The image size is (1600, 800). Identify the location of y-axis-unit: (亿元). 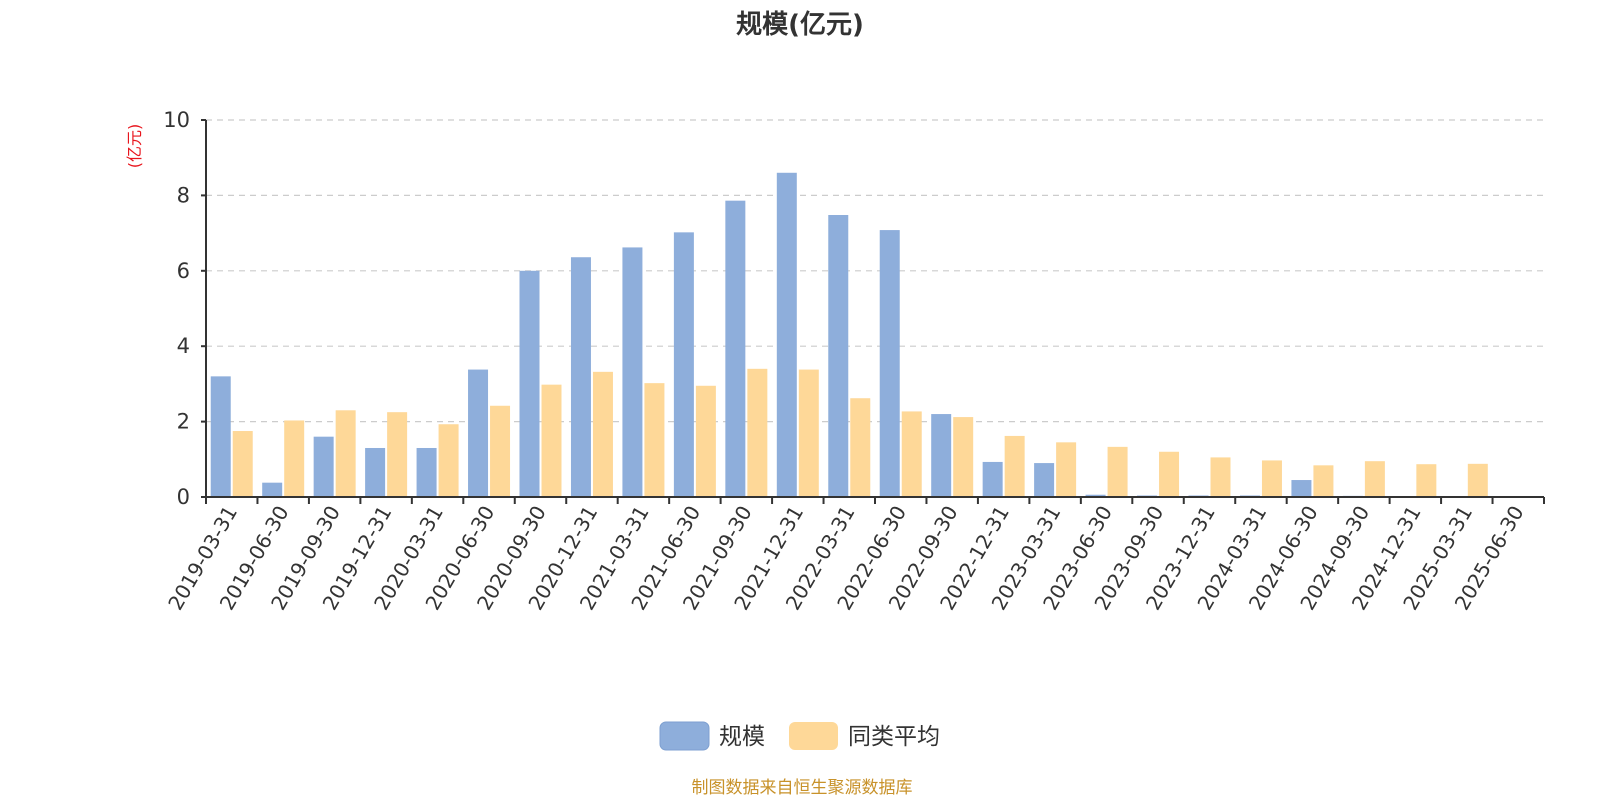
(134, 146).